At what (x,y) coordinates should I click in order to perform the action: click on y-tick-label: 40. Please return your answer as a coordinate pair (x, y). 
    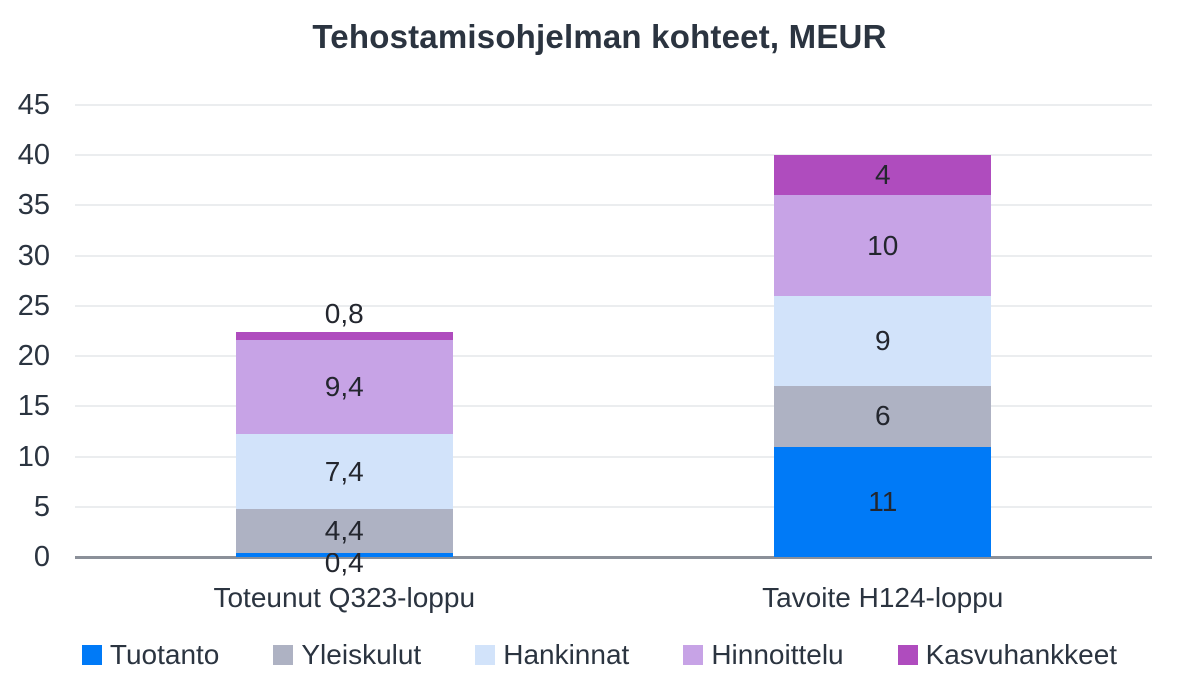
    Looking at the image, I should click on (33, 155).